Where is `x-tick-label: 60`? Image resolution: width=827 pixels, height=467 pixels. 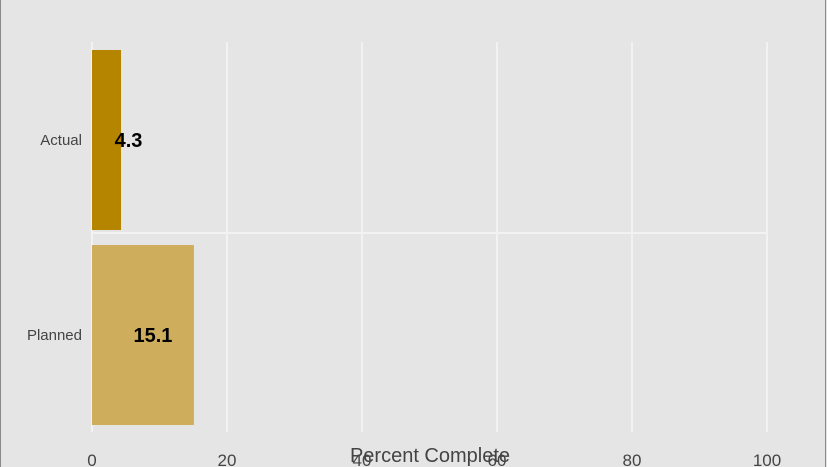 x-tick-label: 60 is located at coordinates (497, 459).